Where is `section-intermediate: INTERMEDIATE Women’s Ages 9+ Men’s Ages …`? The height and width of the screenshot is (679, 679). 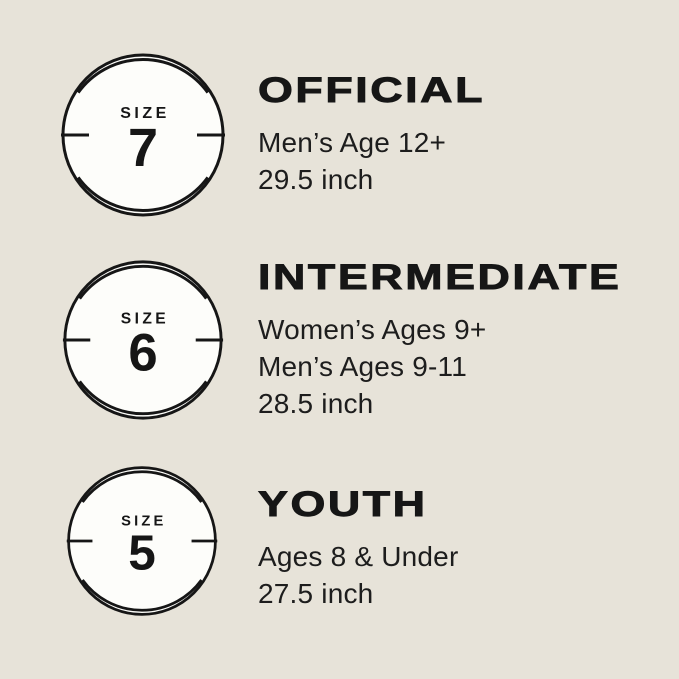
section-intermediate: INTERMEDIATE Women’s Ages 9+ Men’s Ages … is located at coordinates (438, 340).